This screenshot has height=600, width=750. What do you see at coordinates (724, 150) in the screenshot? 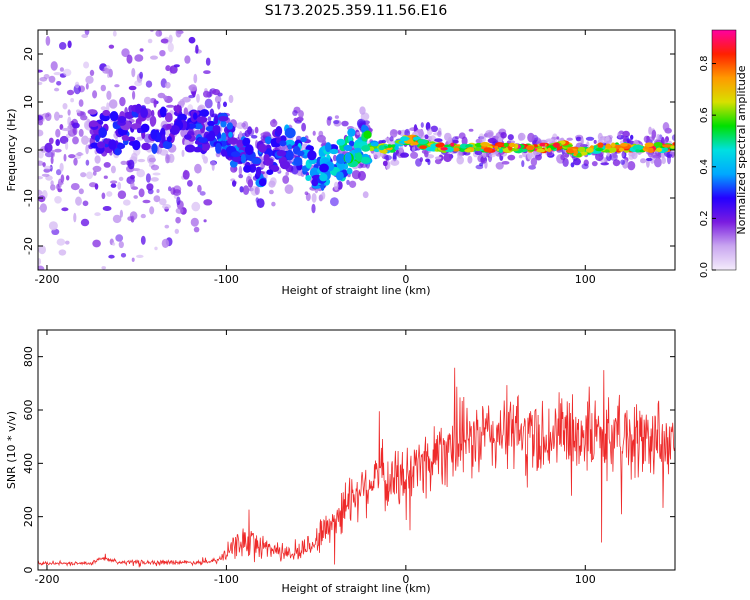
I see `colorbar-scale` at bounding box center [724, 150].